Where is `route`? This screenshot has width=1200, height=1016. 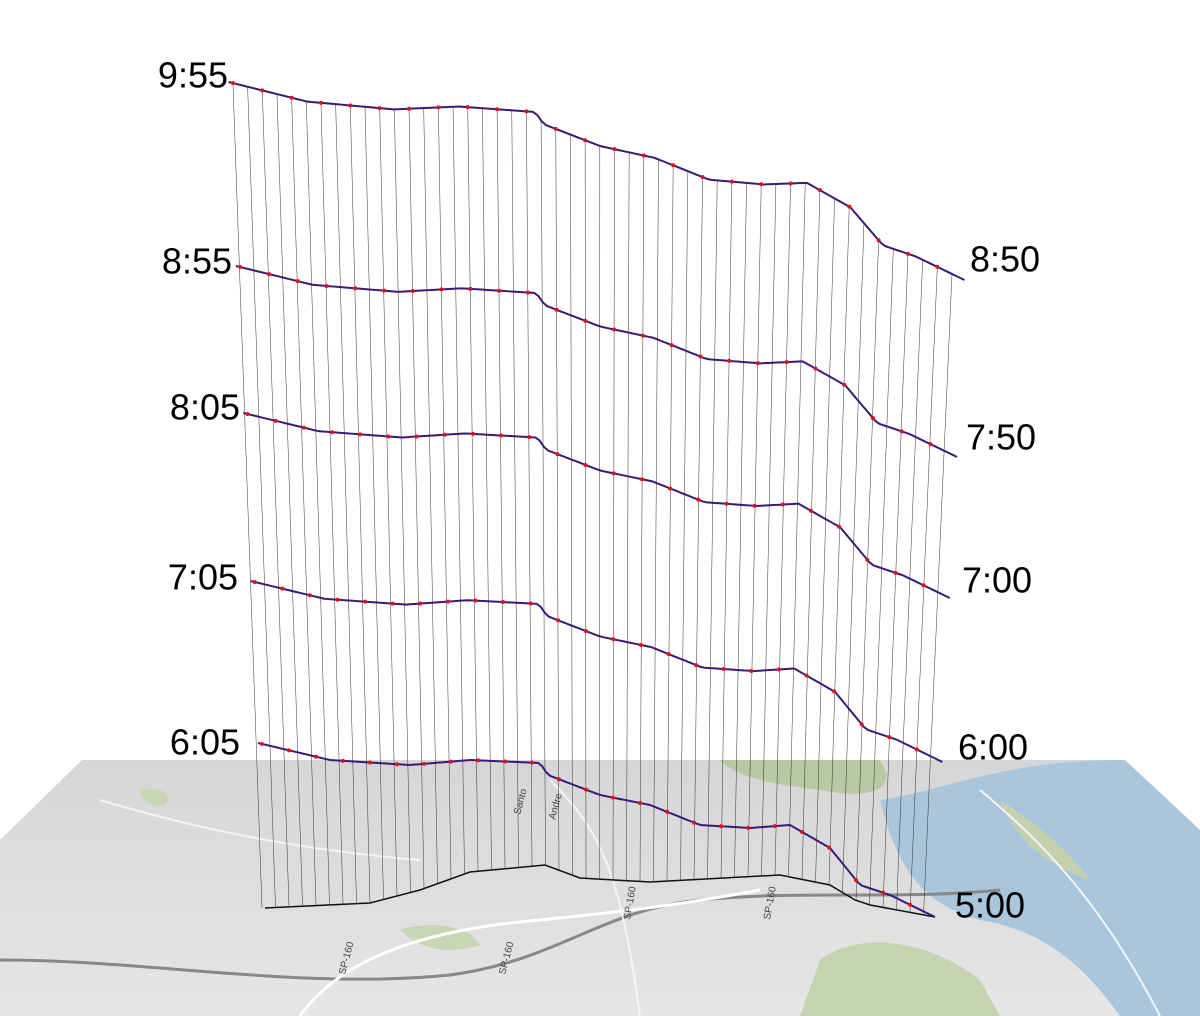 route is located at coordinates (600, 891).